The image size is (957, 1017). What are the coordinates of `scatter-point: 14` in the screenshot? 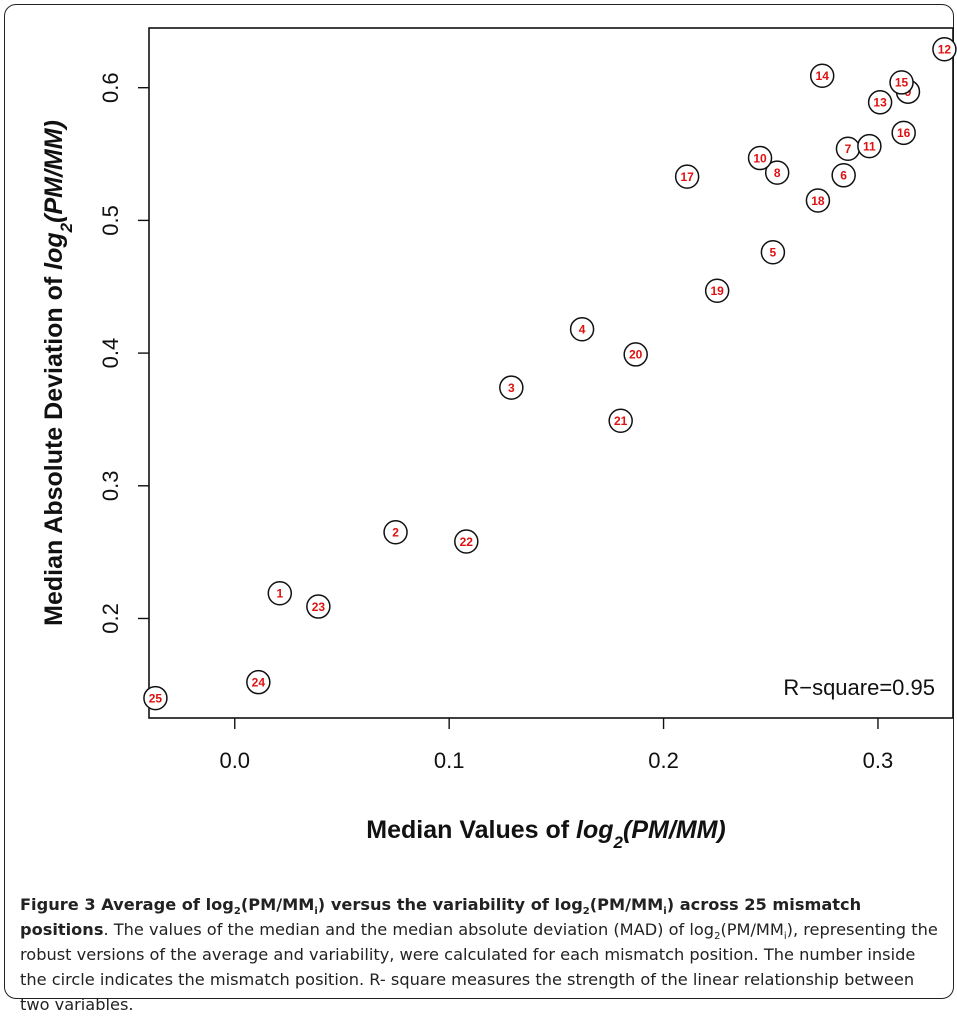 It's located at (822, 76).